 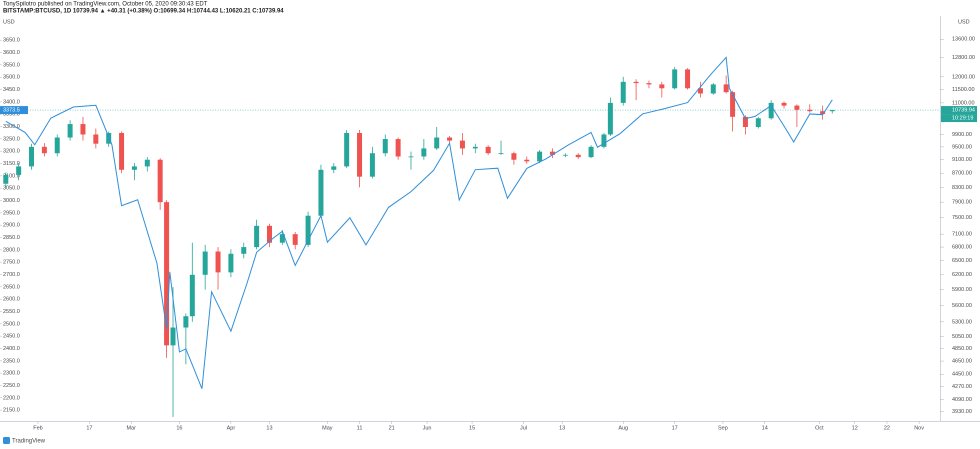 I want to click on footer-text: TradingView, so click(x=29, y=442).